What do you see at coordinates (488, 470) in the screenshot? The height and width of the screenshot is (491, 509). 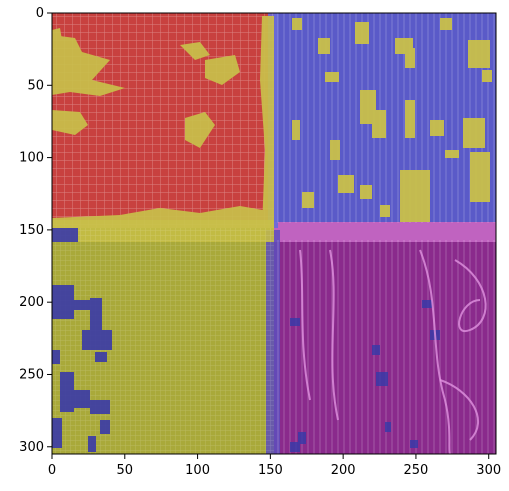 I see `x-tick-label: 300` at bounding box center [488, 470].